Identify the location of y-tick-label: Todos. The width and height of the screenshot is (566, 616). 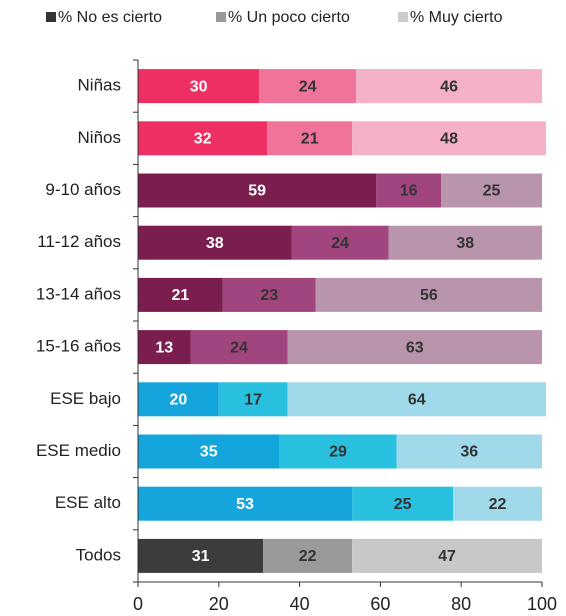
(98, 554).